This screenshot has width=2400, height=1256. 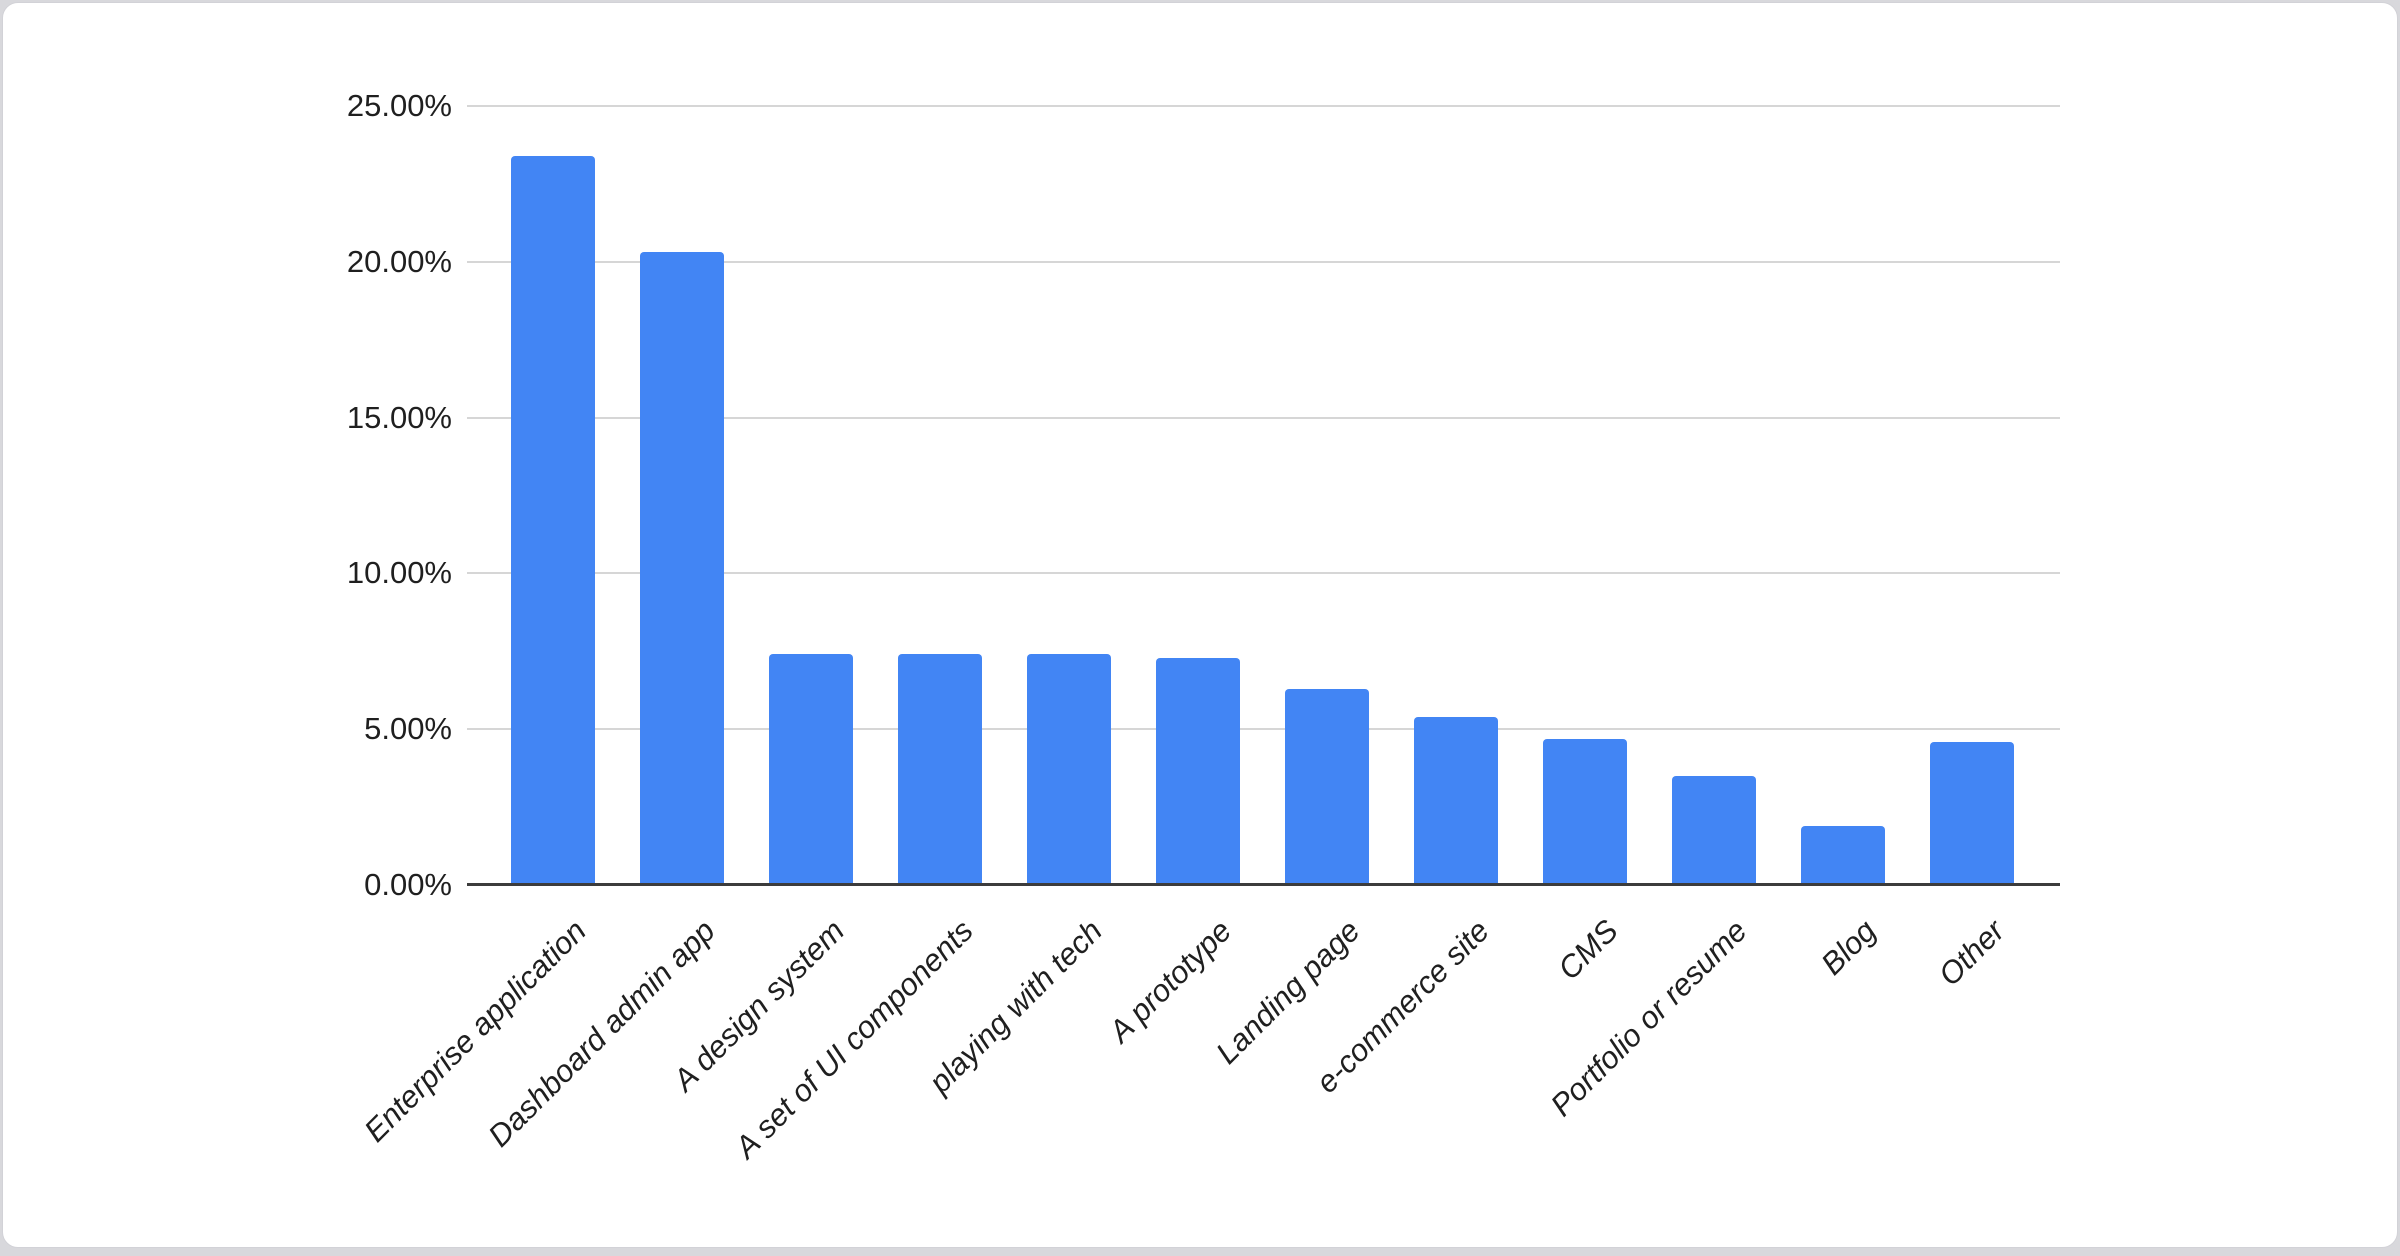 What do you see at coordinates (408, 729) in the screenshot?
I see `y-axis-tick-label: 5.00%` at bounding box center [408, 729].